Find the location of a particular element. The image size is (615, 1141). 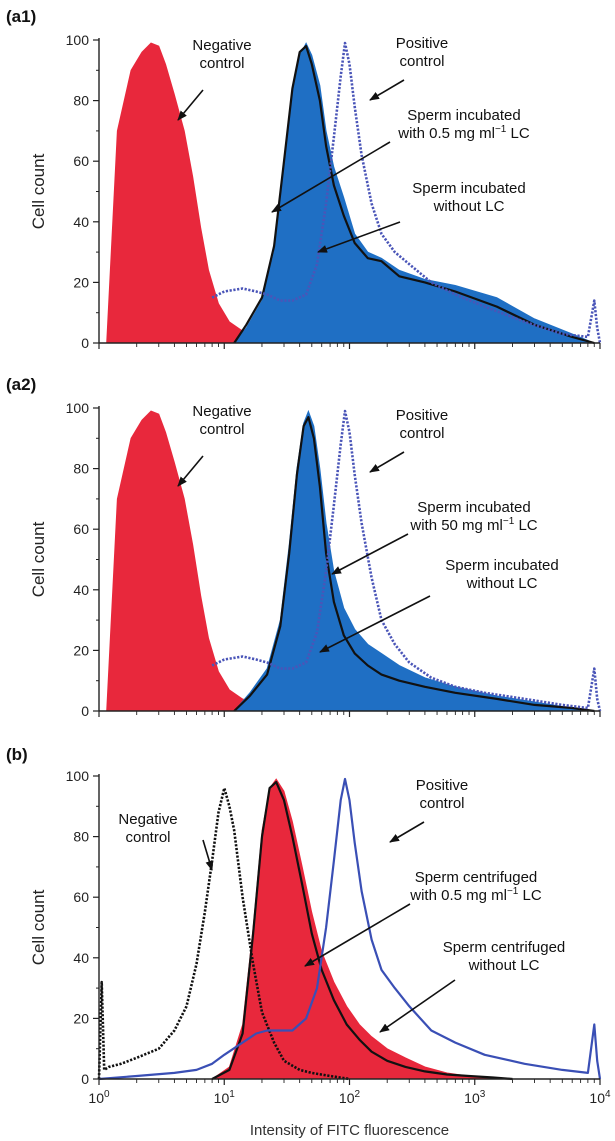

annotation: Sperm centrifuged with 0.5 mg ml−1 LC is located at coordinates (475, 886).